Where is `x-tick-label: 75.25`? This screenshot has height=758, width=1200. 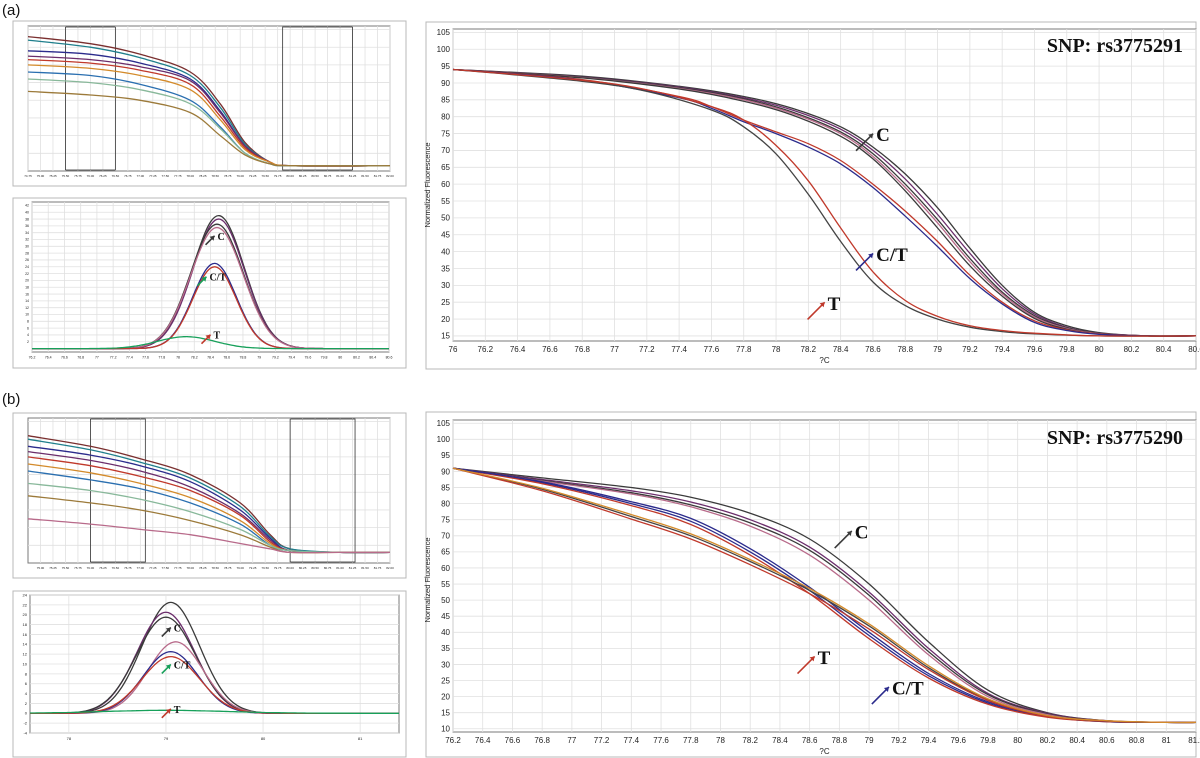 x-tick-label: 75.25 is located at coordinates (53, 176).